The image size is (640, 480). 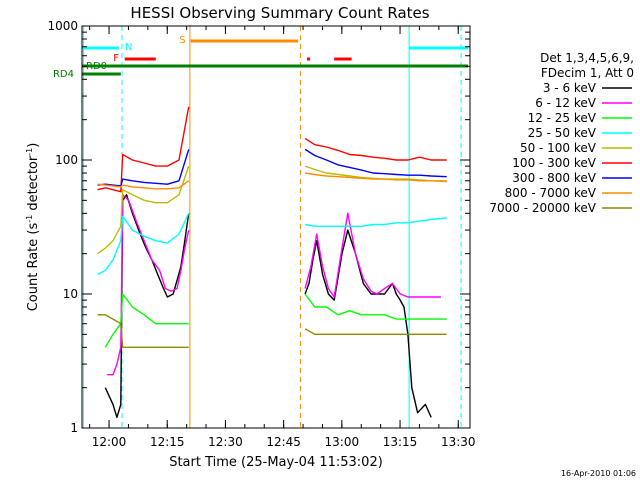 What do you see at coordinates (562, 118) in the screenshot?
I see `legend-entry-label: 12 - 25 keV` at bounding box center [562, 118].